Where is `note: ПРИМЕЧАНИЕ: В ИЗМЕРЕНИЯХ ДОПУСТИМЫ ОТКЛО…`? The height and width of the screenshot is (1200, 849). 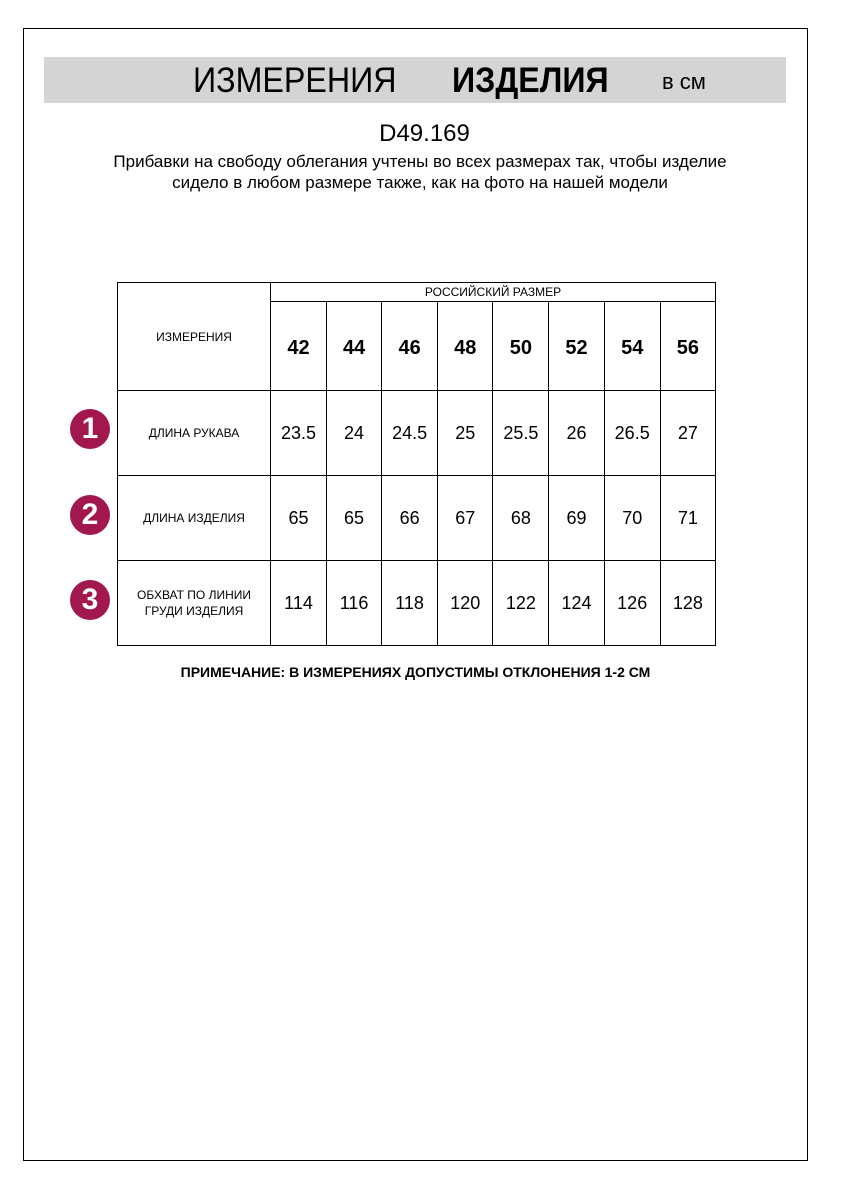 note: ПРИМЕЧАНИЕ: В ИЗМЕРЕНИЯХ ДОПУСТИМЫ ОТКЛО… is located at coordinates (415, 672).